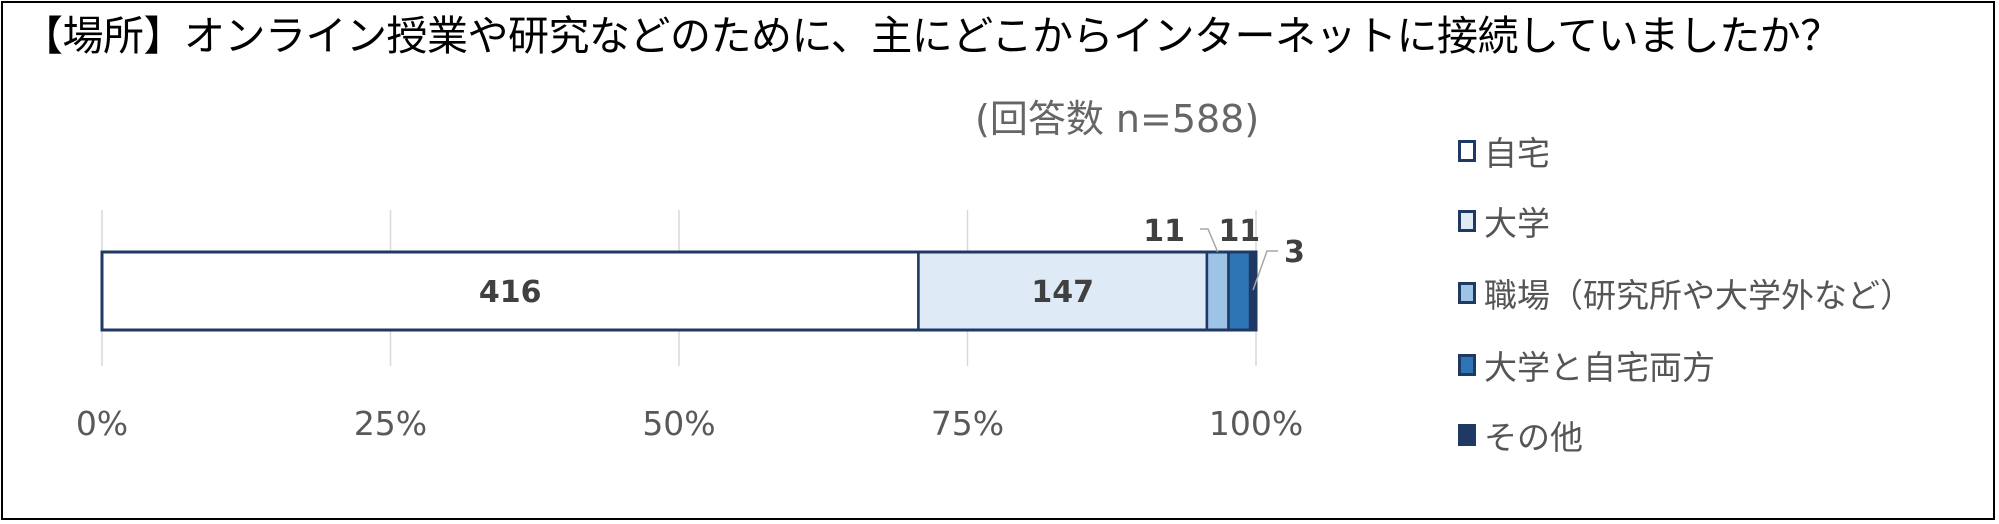  Describe the element at coordinates (1062, 292) in the screenshot. I see `data-label: 147` at that location.